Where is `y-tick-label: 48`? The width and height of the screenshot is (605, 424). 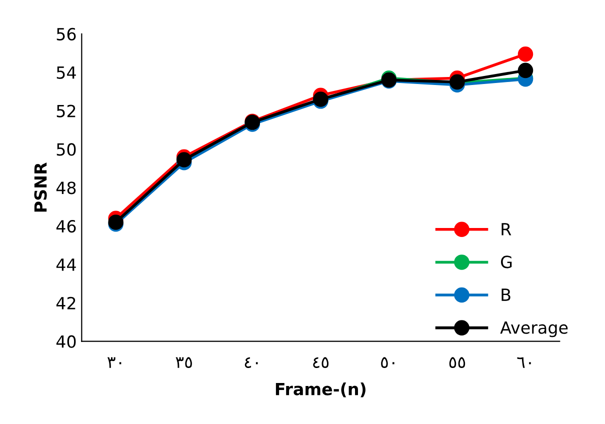
y-tick-label: 48 is located at coordinates (66, 188).